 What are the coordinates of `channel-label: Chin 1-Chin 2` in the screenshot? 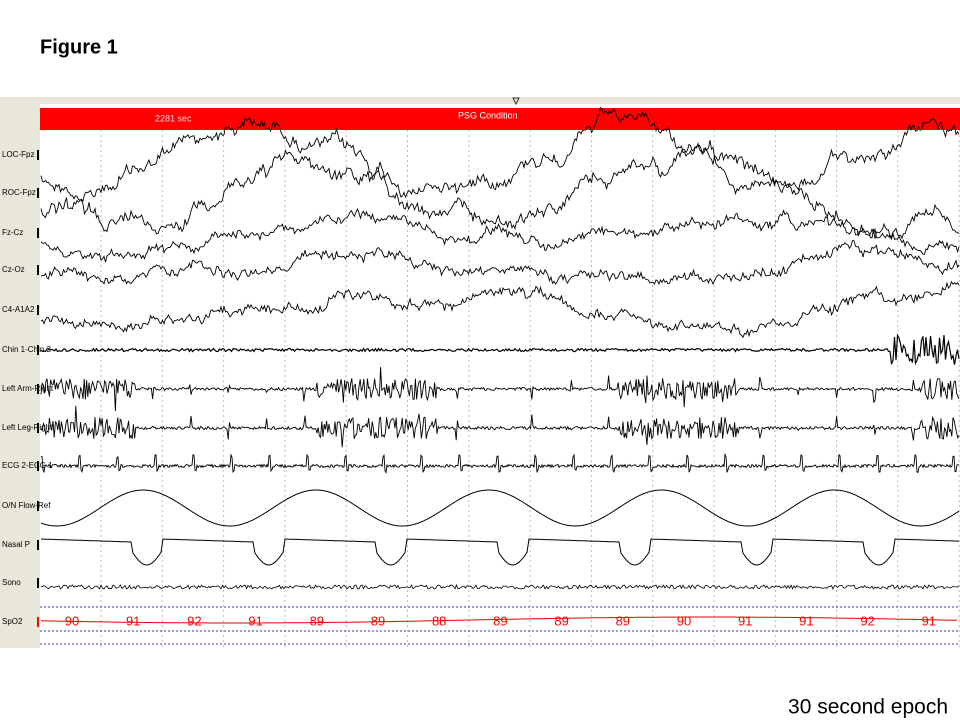 It's located at (26, 349).